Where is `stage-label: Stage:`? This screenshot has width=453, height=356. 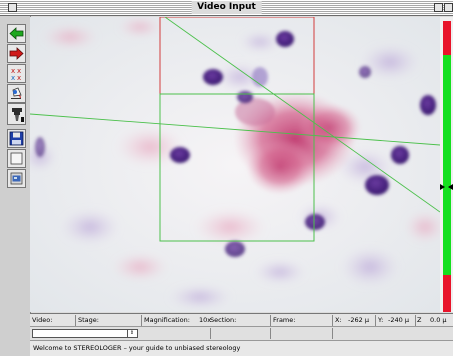
stage-label: Stage: is located at coordinates (88, 320).